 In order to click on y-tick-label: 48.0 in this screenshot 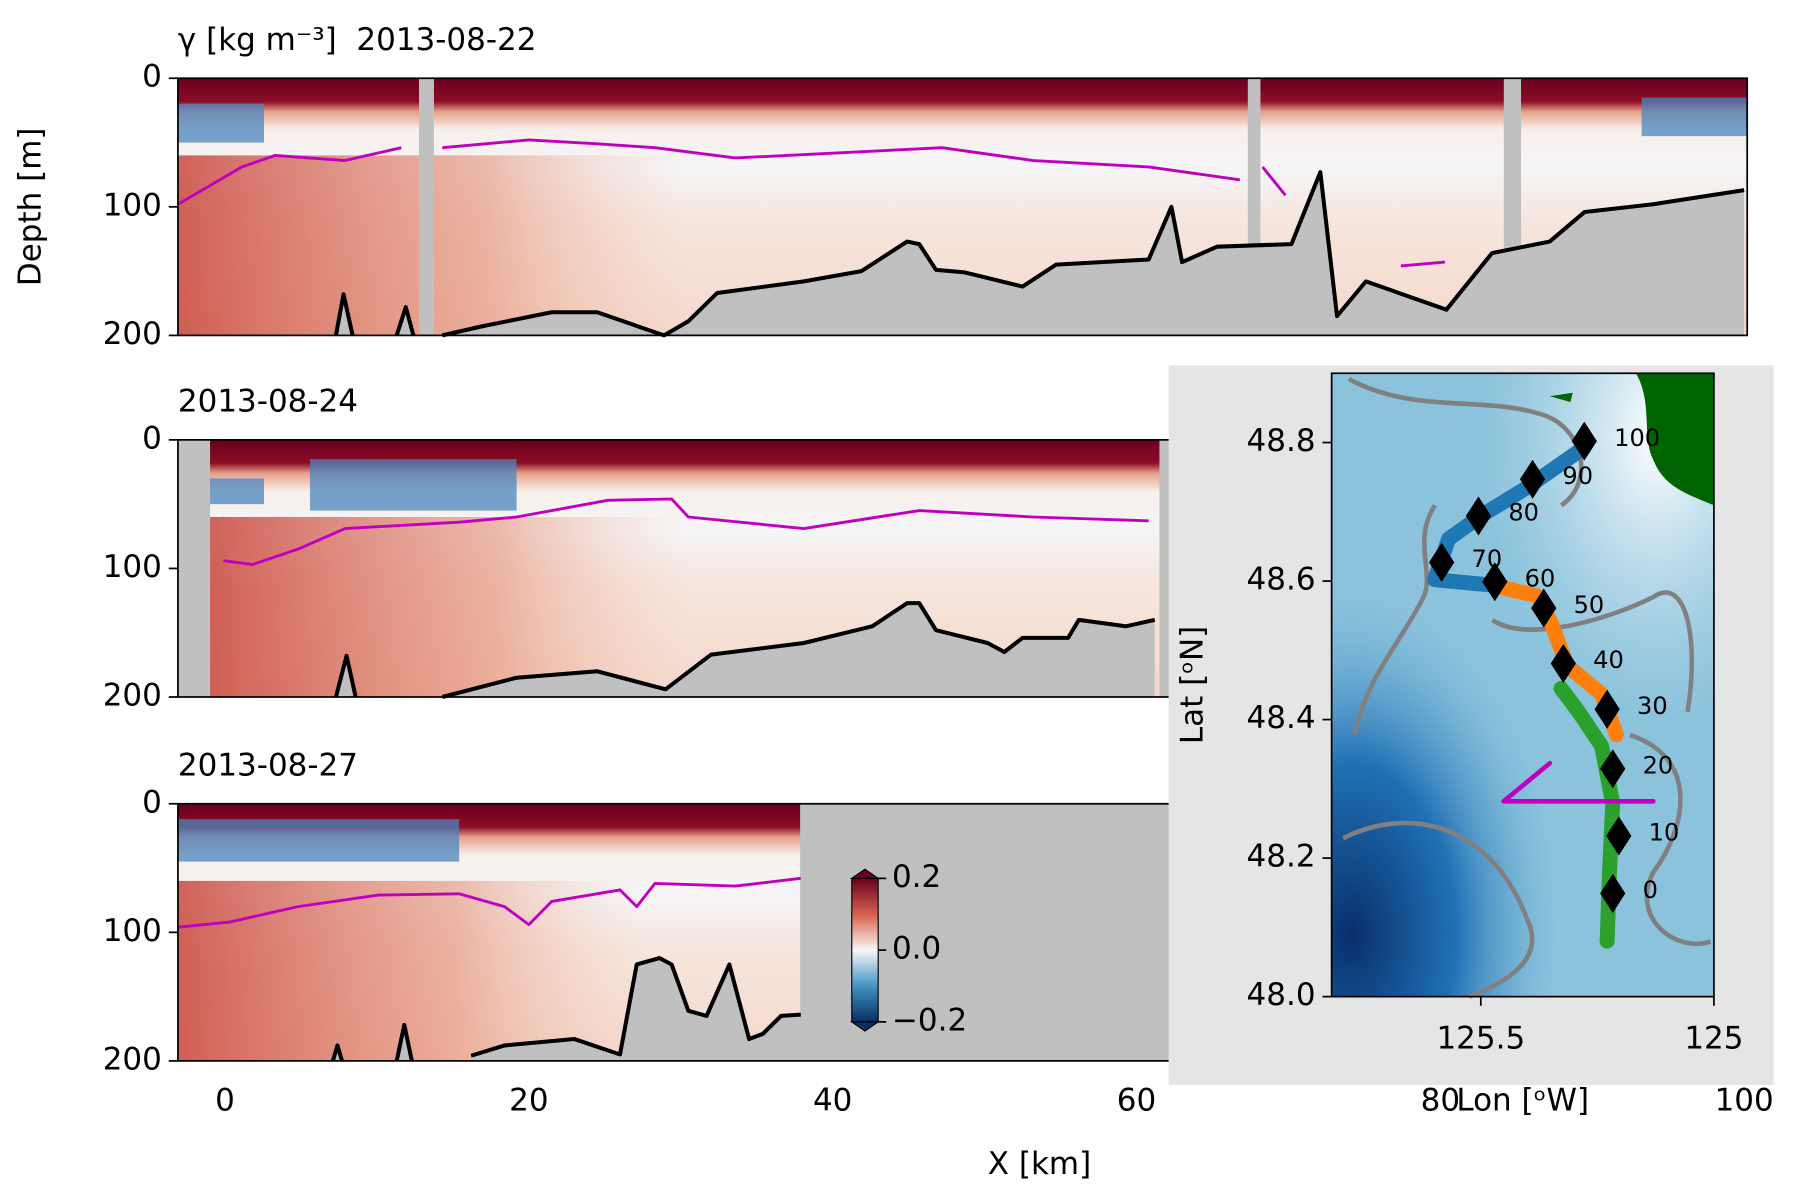, I will do `click(1281, 995)`.